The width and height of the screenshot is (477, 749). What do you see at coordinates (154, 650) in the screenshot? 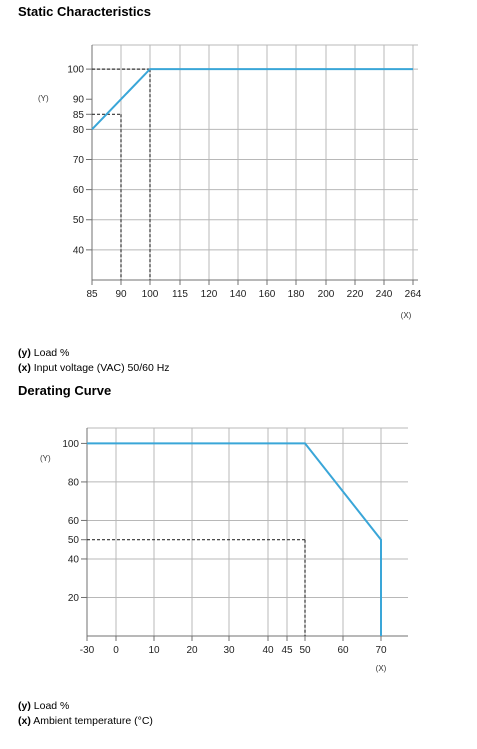
I see `chart2-x-tick-label: 10` at bounding box center [154, 650].